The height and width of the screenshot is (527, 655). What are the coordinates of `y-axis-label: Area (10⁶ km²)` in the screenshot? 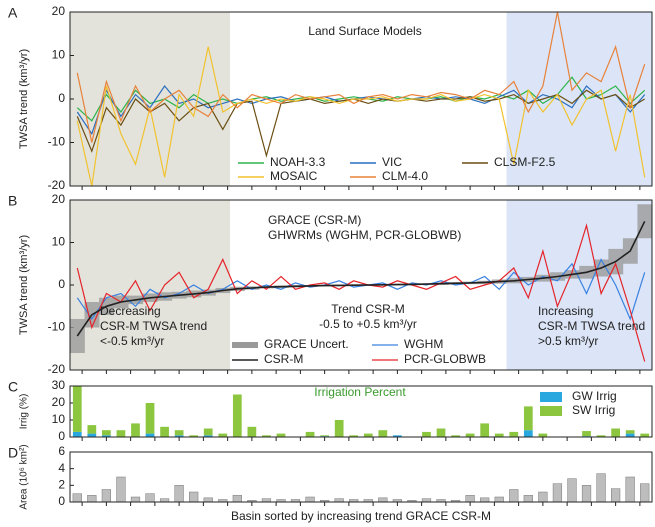 It's located at (24, 476).